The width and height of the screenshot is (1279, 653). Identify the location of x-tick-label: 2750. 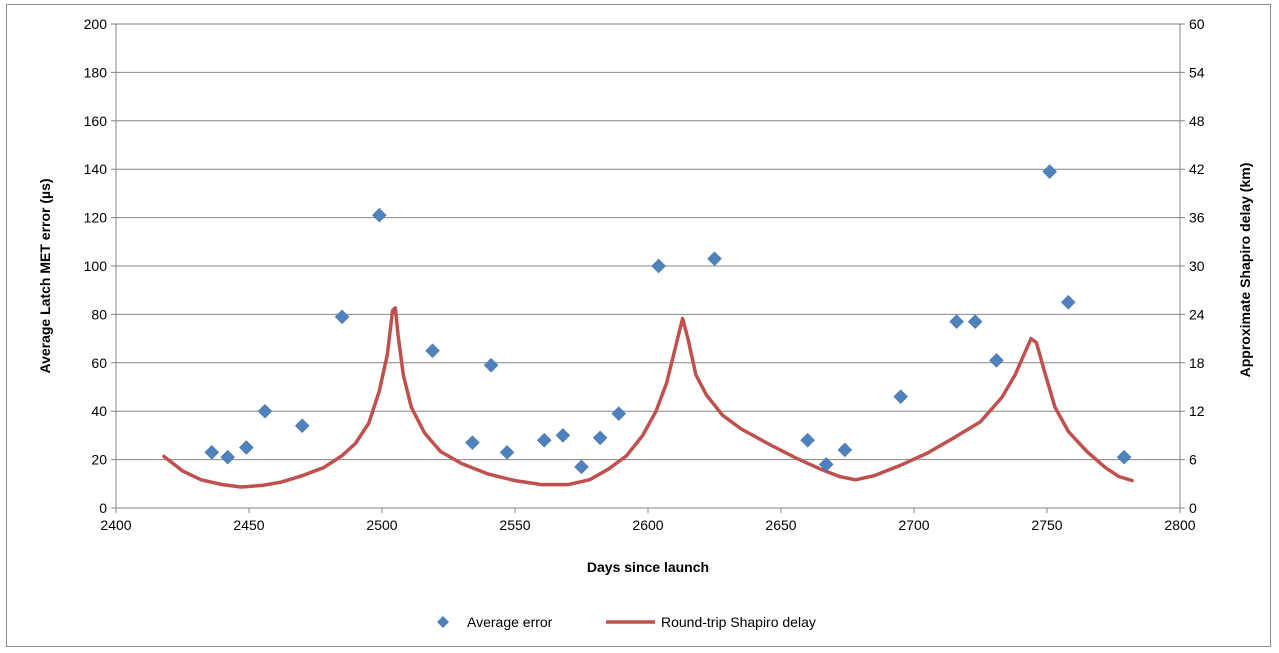
(1046, 525).